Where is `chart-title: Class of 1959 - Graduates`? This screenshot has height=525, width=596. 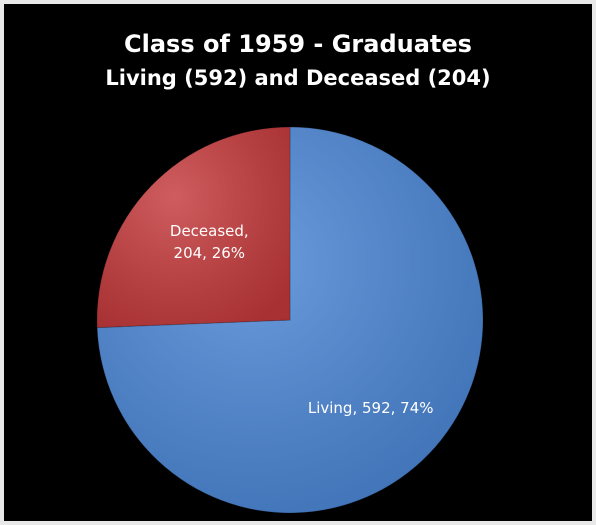 chart-title: Class of 1959 - Graduates is located at coordinates (298, 44).